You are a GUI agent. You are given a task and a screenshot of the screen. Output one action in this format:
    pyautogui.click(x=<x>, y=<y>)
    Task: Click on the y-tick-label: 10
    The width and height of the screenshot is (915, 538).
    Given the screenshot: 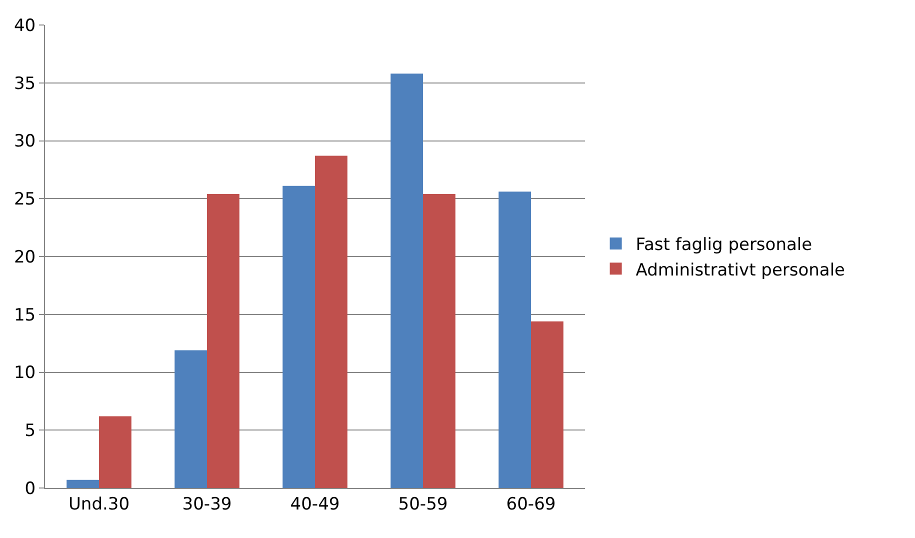 What is the action you would take?
    pyautogui.click(x=25, y=373)
    